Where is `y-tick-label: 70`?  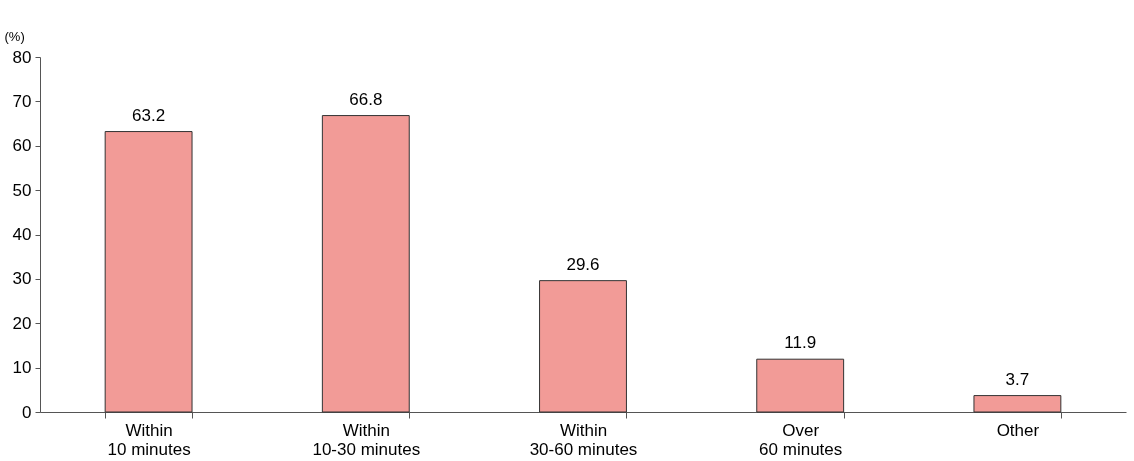 y-tick-label: 70 is located at coordinates (22, 101).